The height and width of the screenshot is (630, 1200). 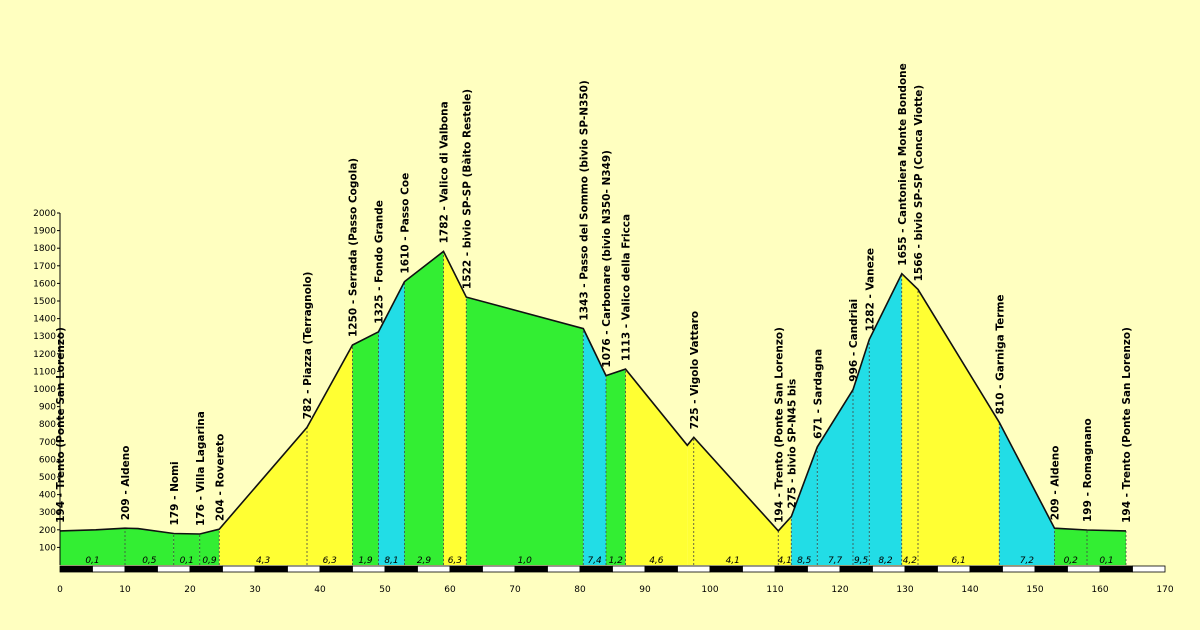 What do you see at coordinates (385, 590) in the screenshot?
I see `x-tick-label-5: 50` at bounding box center [385, 590].